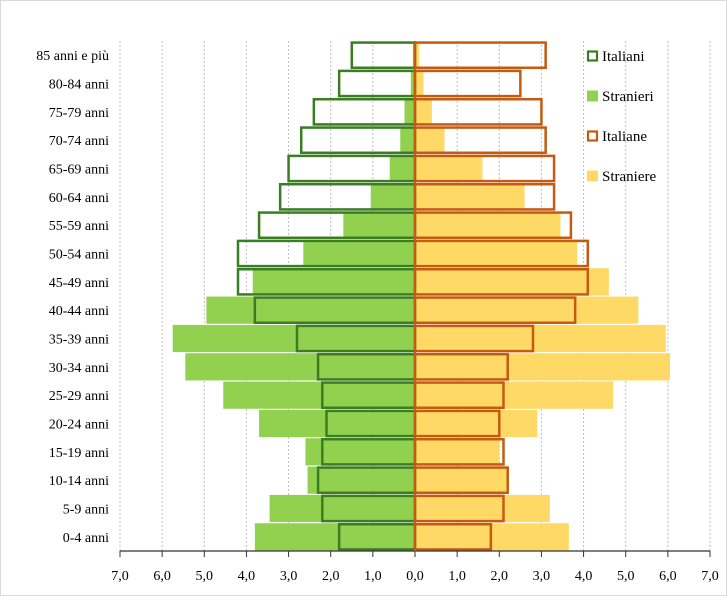 This screenshot has width=727, height=597. What do you see at coordinates (480, 55) in the screenshot?
I see `bar-italiane-85-anni-e-pi` at bounding box center [480, 55].